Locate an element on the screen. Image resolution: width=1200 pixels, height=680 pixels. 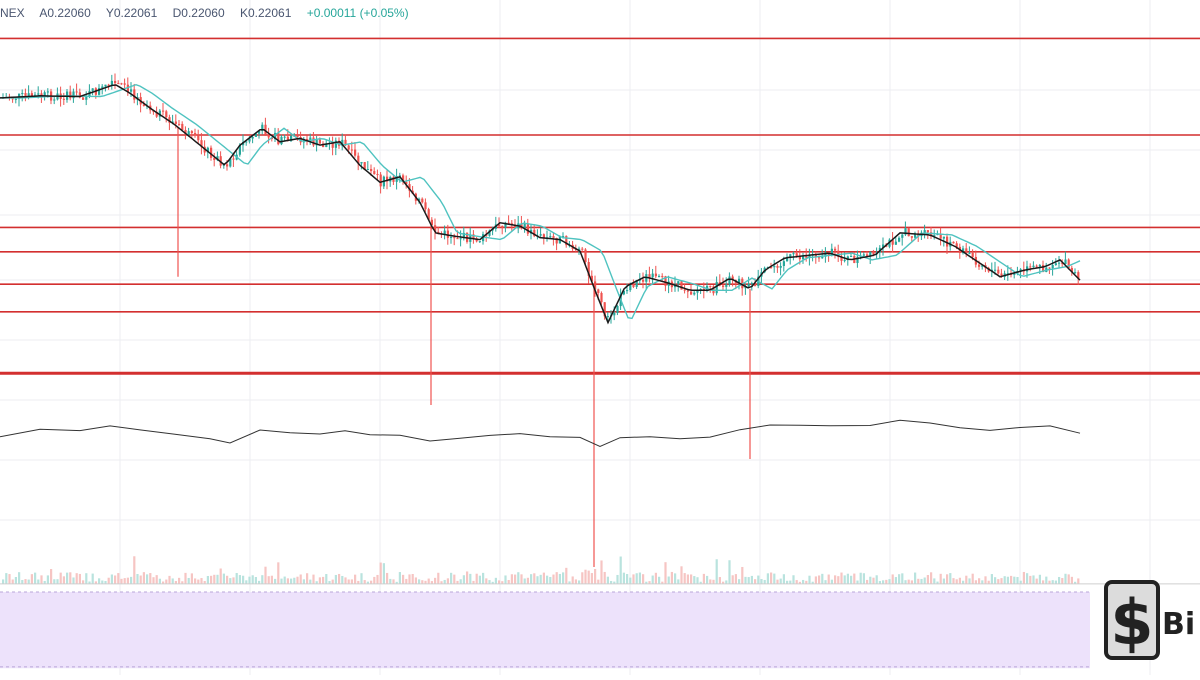
oscillator-panel is located at coordinates (545, 630).